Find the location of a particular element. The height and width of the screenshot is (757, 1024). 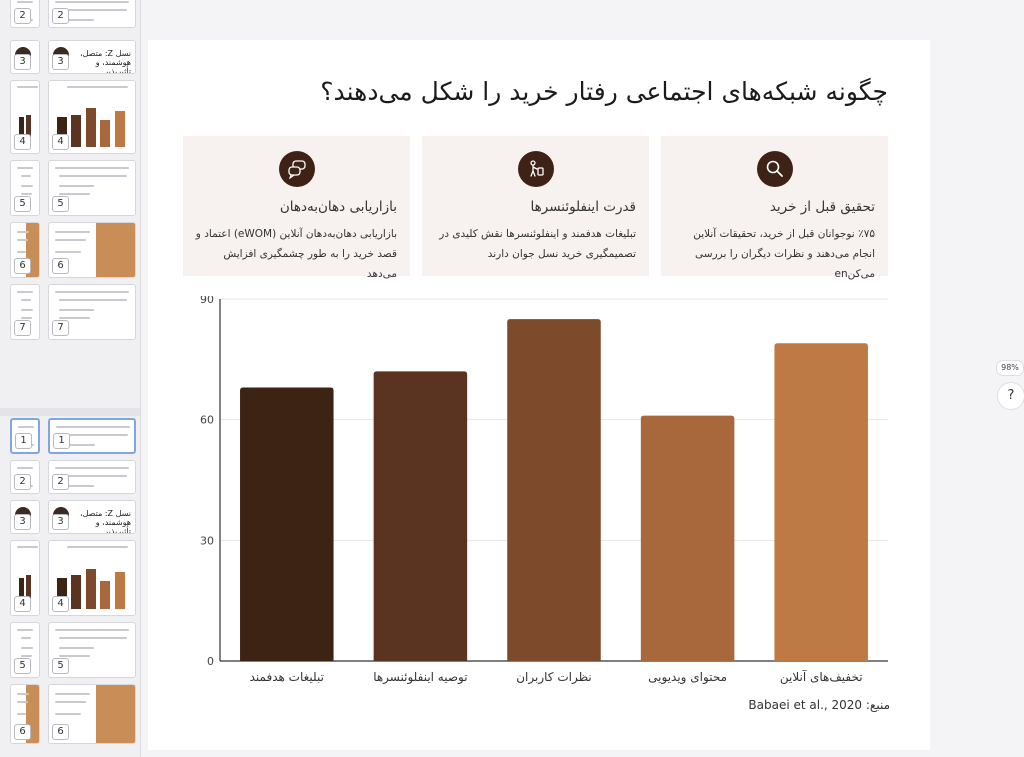

y-tick-label: 0 is located at coordinates (210, 661).